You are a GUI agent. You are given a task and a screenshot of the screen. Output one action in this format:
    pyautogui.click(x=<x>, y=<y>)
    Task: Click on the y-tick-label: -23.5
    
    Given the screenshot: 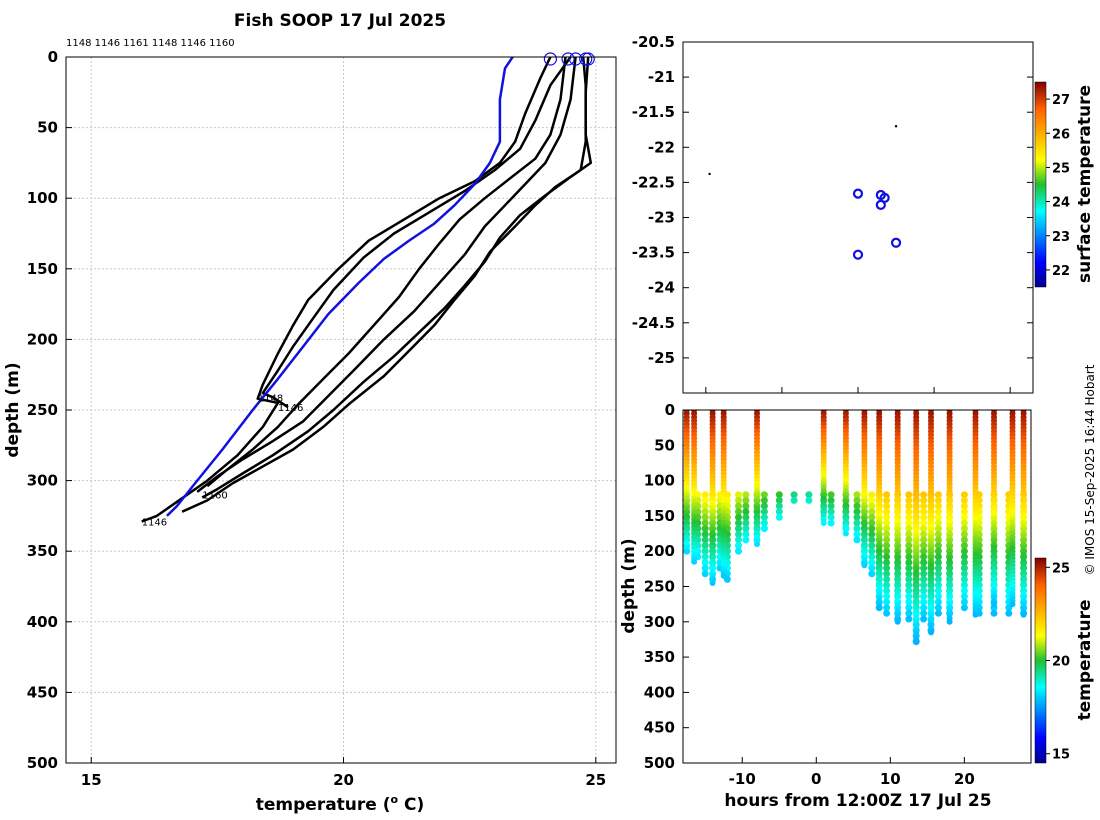 What is the action you would take?
    pyautogui.click(x=653, y=253)
    